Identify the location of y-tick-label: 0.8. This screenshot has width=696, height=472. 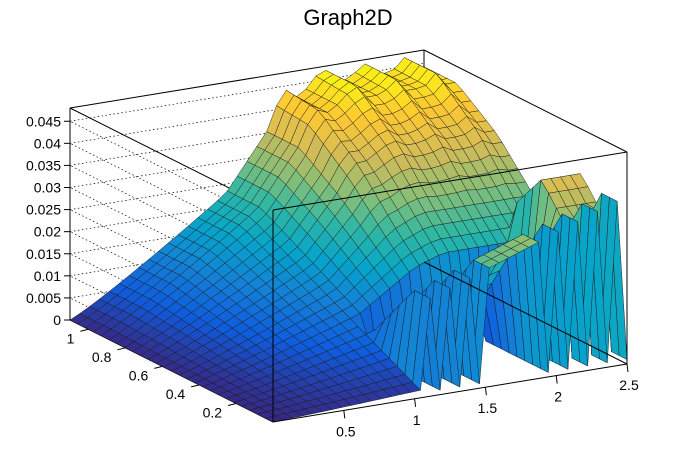
(102, 357).